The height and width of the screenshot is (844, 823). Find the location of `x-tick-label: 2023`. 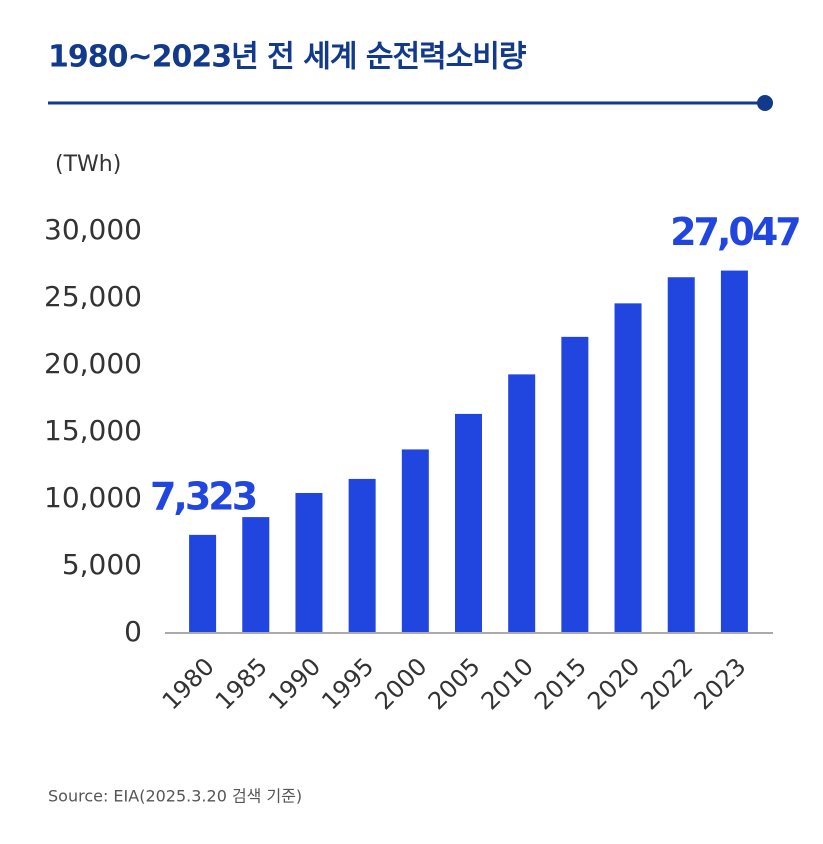

x-tick-label: 2023 is located at coordinates (720, 683).